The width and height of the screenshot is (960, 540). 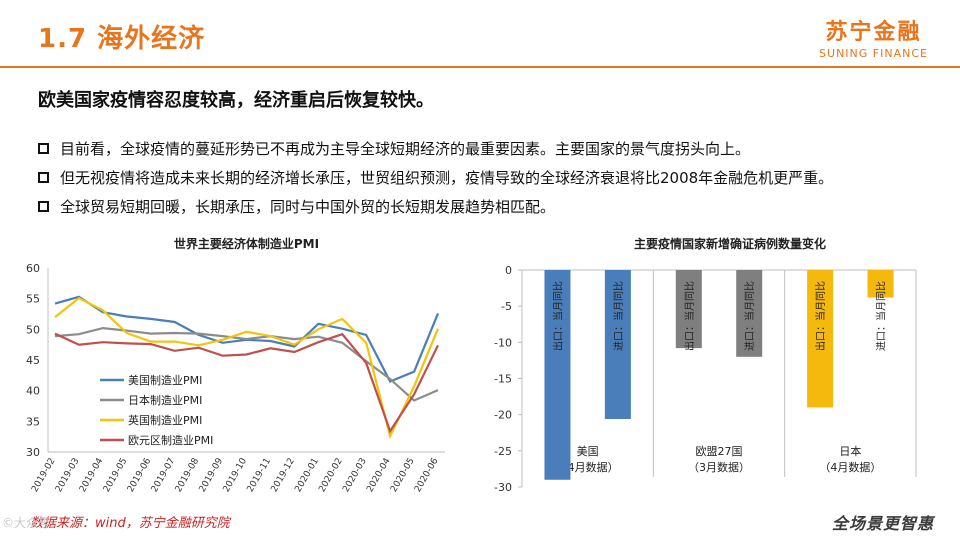 I want to click on page-title: 1.7 海外经济, so click(x=122, y=39).